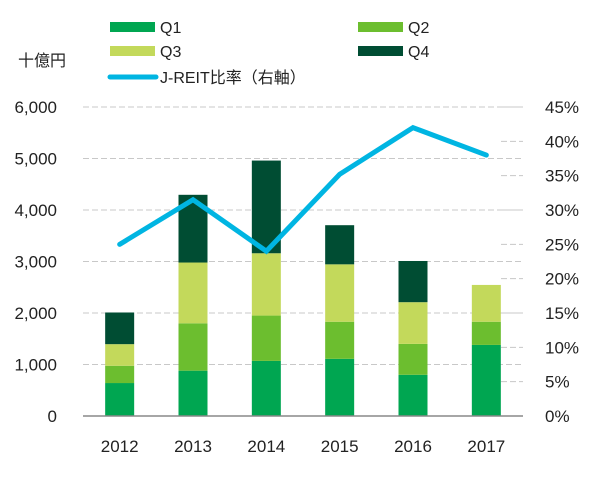 Image resolution: width=600 pixels, height=477 pixels. Describe the element at coordinates (562, 279) in the screenshot. I see `y2-tick-label: 20%` at that location.